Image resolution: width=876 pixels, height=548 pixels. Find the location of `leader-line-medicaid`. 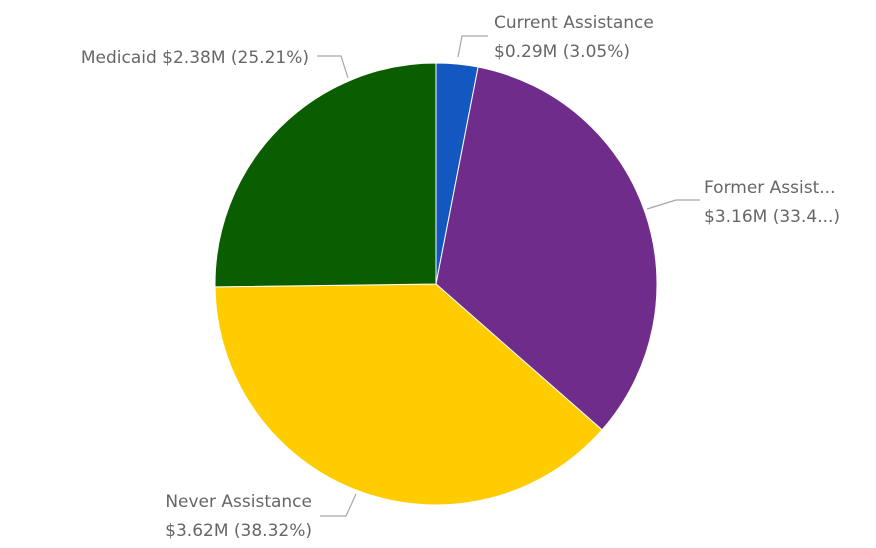

leader-line-medicaid is located at coordinates (333, 67).